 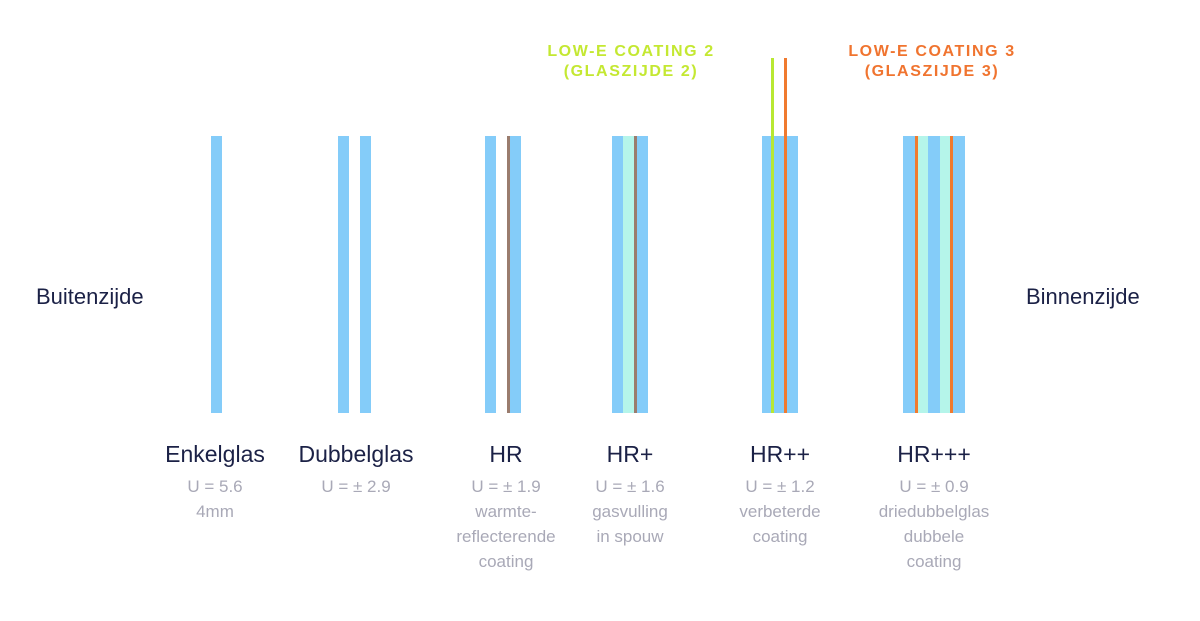 I want to click on type-detail: verbeterde, so click(x=780, y=511).